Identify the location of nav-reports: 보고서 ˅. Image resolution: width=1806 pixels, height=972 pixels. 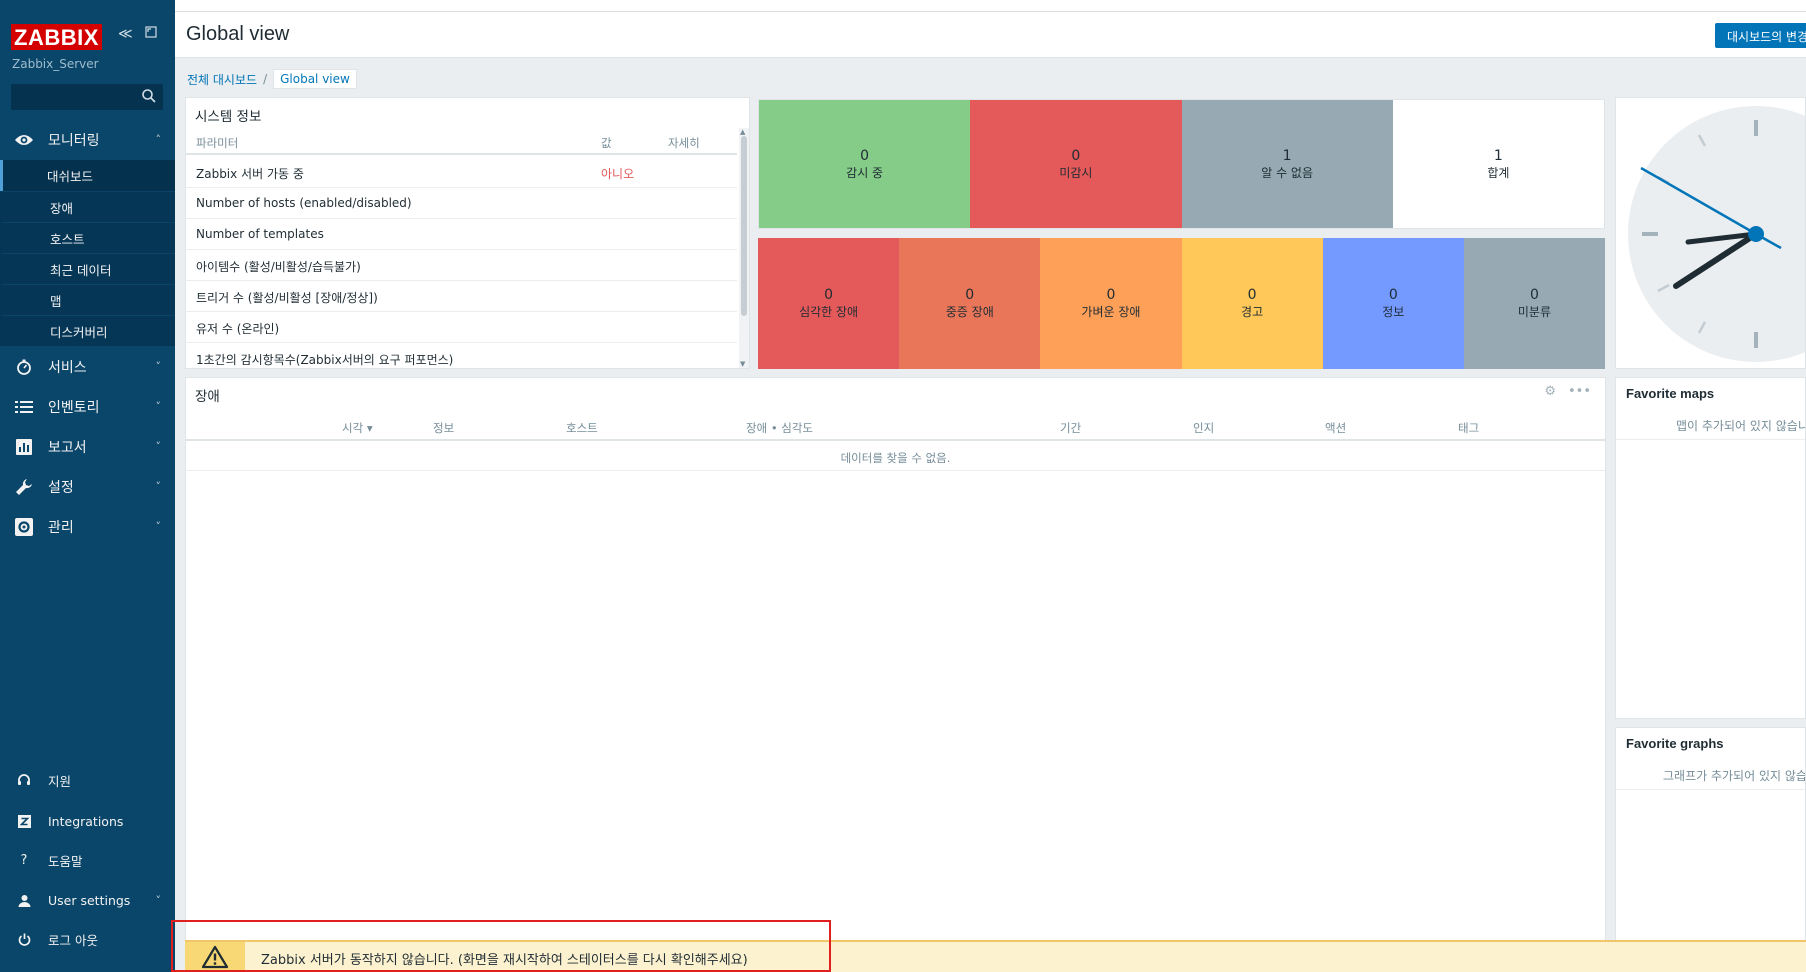
(87, 447).